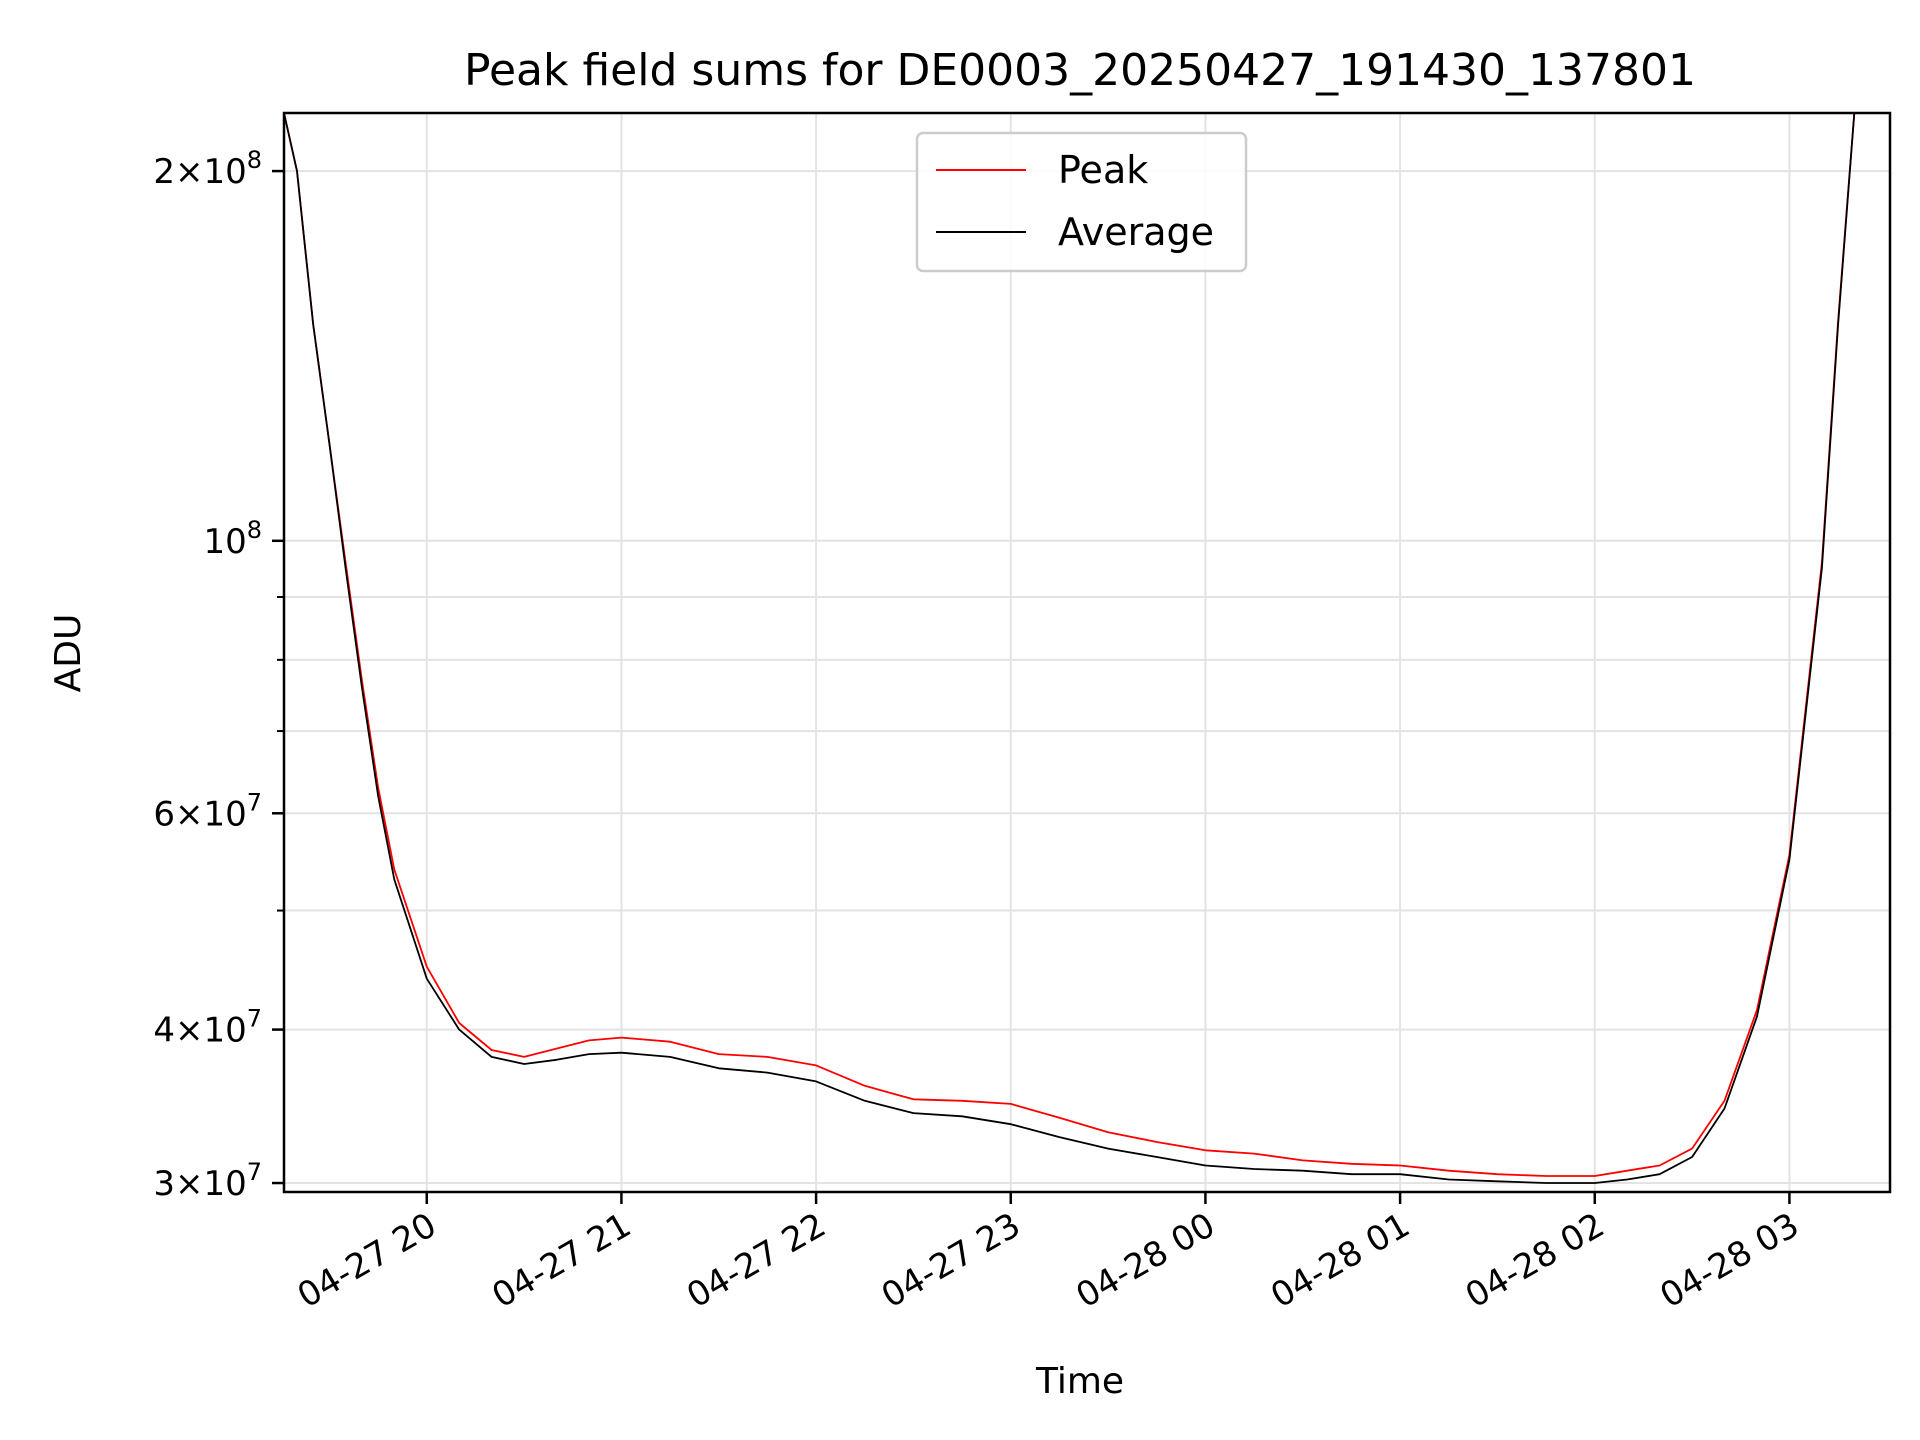 Image resolution: width=1920 pixels, height=1440 pixels. Describe the element at coordinates (1079, 1381) in the screenshot. I see `x-axis-label: Time` at that location.